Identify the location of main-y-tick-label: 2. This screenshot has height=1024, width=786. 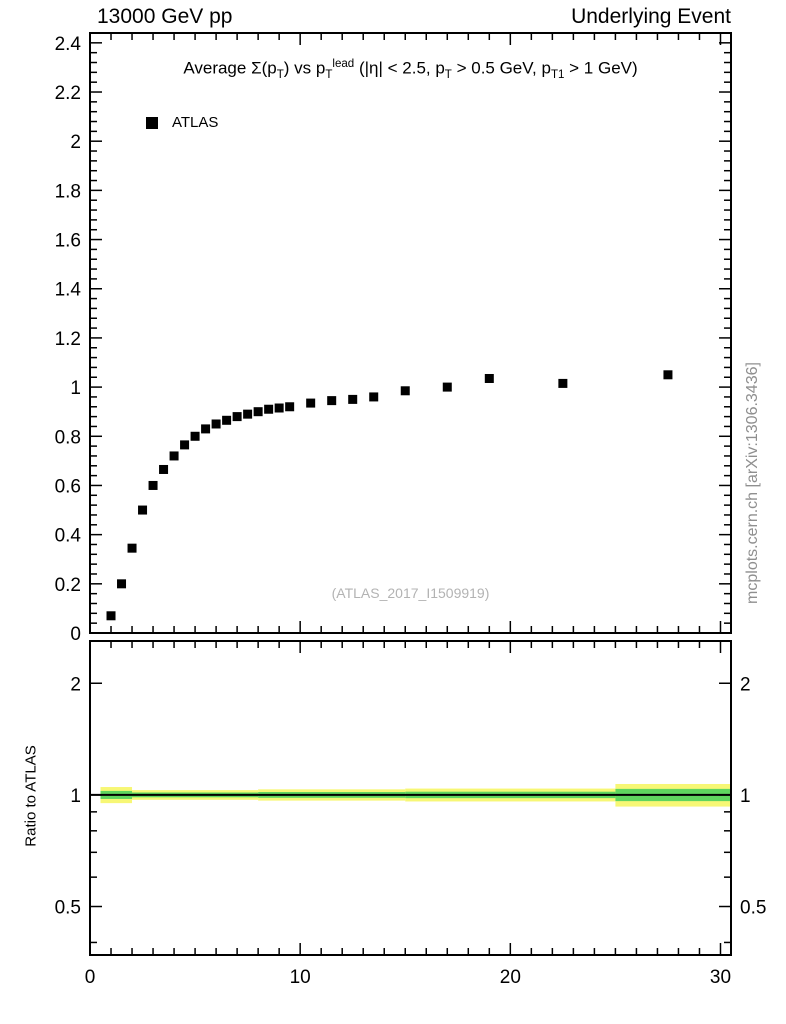
(75, 142).